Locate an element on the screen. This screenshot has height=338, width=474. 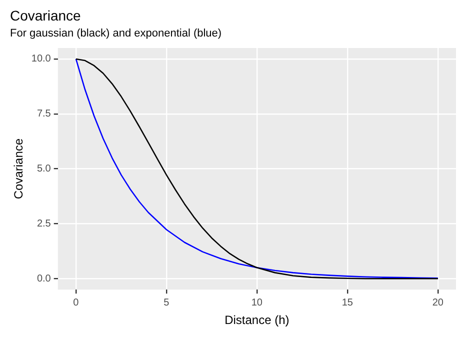
chart-title: Covariance is located at coordinates (46, 15).